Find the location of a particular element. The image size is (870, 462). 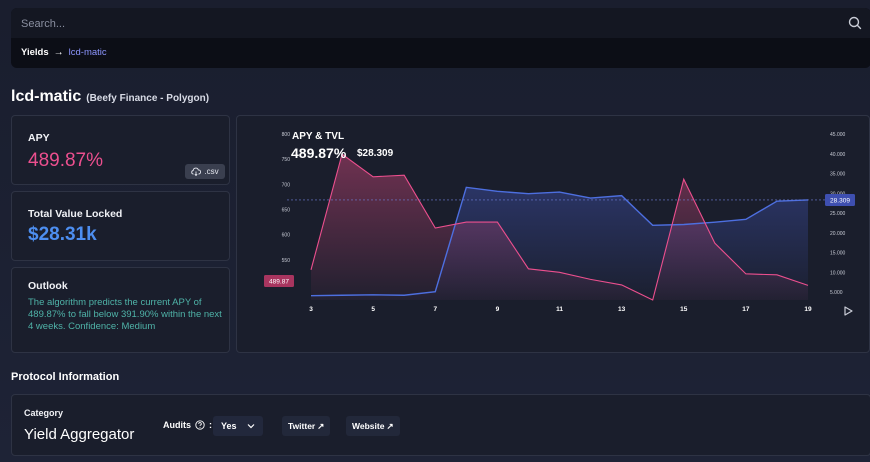

website-link: Website ↗ is located at coordinates (373, 426).